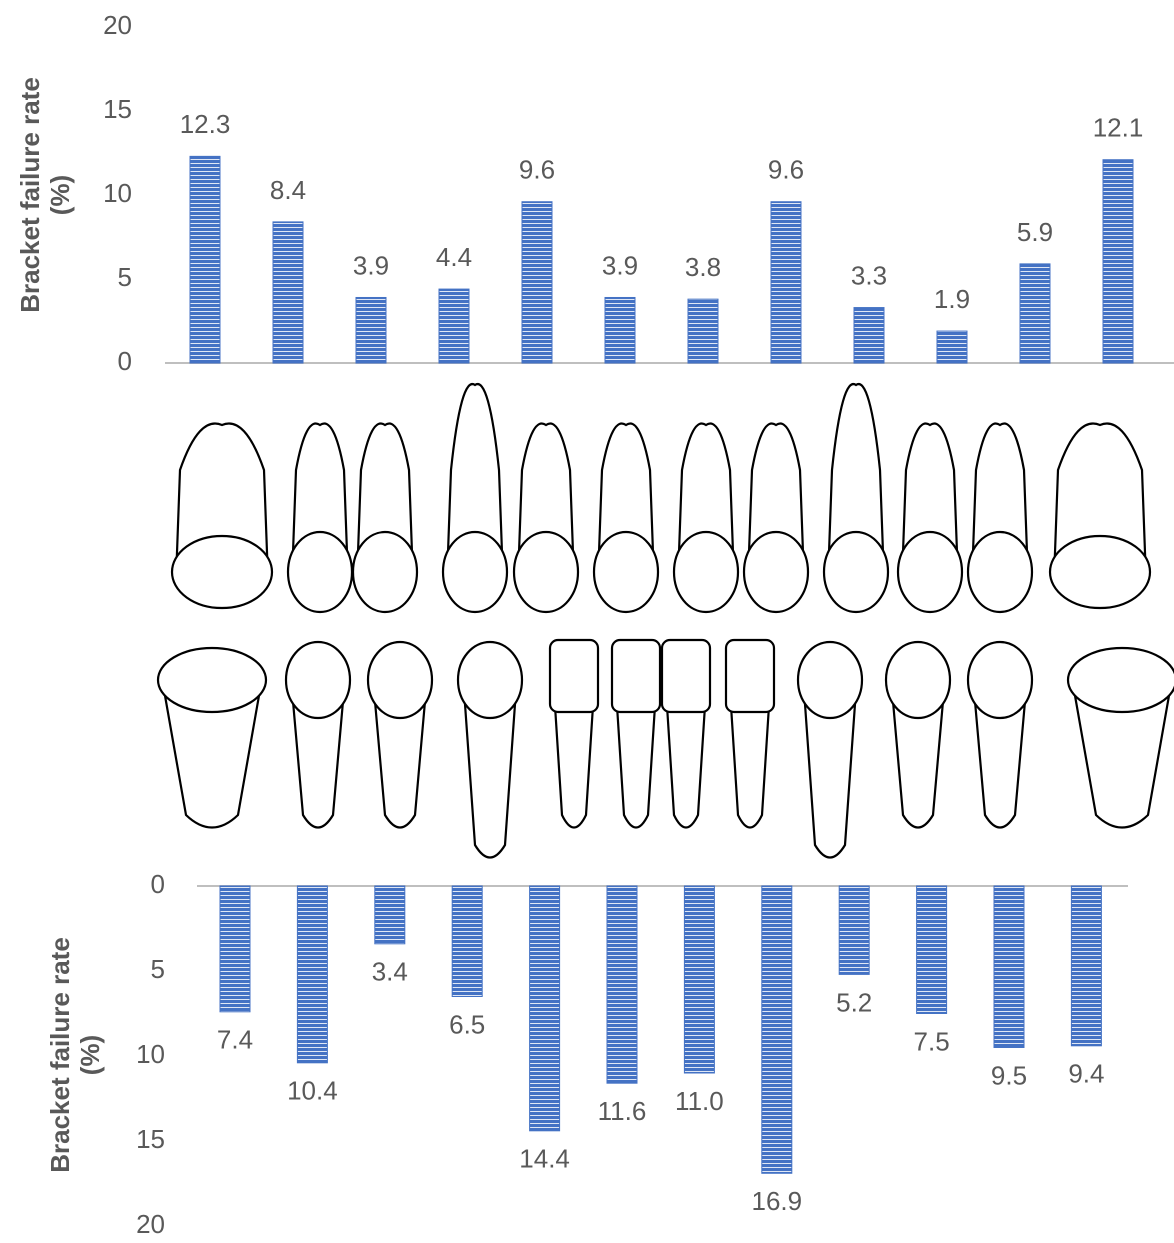 The height and width of the screenshot is (1243, 1174). What do you see at coordinates (952, 299) in the screenshot?
I see `value-label: 1.9` at bounding box center [952, 299].